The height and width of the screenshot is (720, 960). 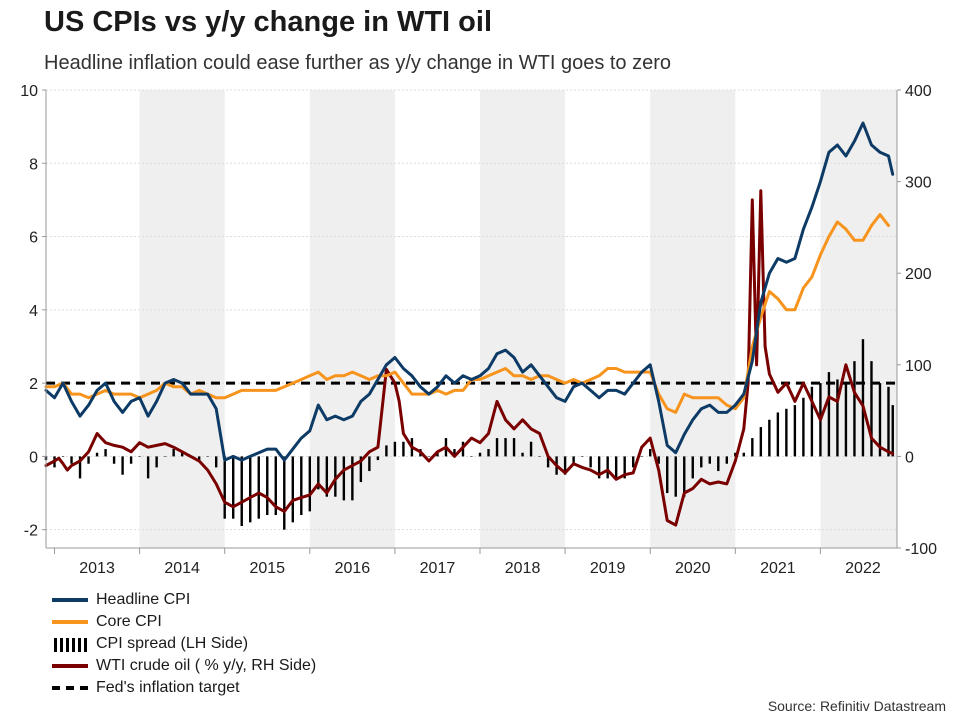 What do you see at coordinates (33, 238) in the screenshot?
I see `left-tick-label: 6` at bounding box center [33, 238].